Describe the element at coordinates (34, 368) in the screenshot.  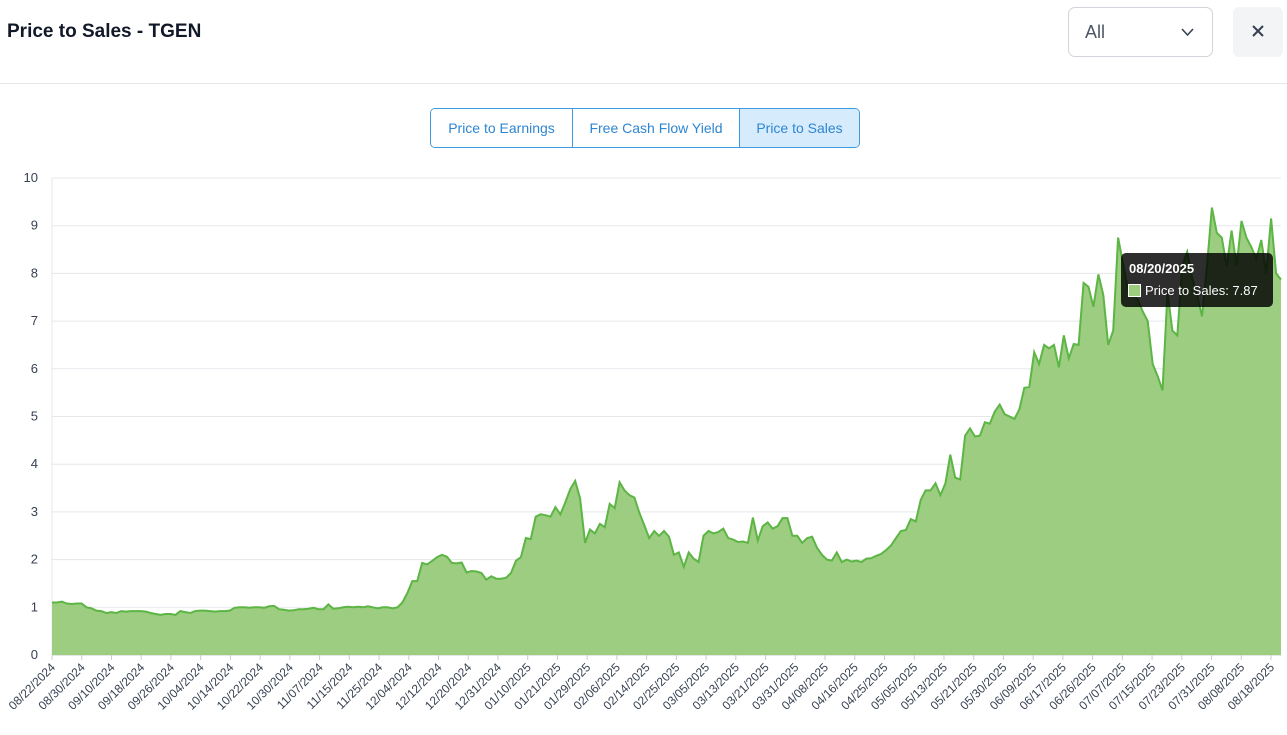
I see `y-tick-label: 6` at that location.